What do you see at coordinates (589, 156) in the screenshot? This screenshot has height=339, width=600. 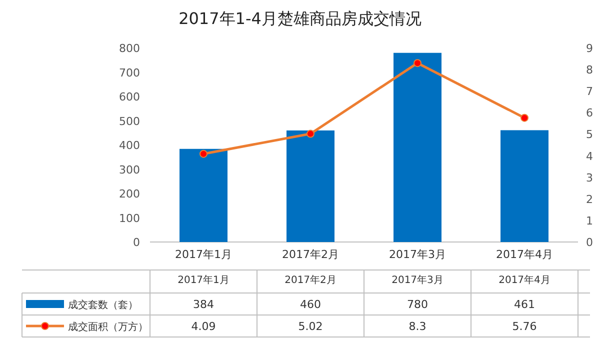 I see `y2-tick-label: 4` at bounding box center [589, 156].